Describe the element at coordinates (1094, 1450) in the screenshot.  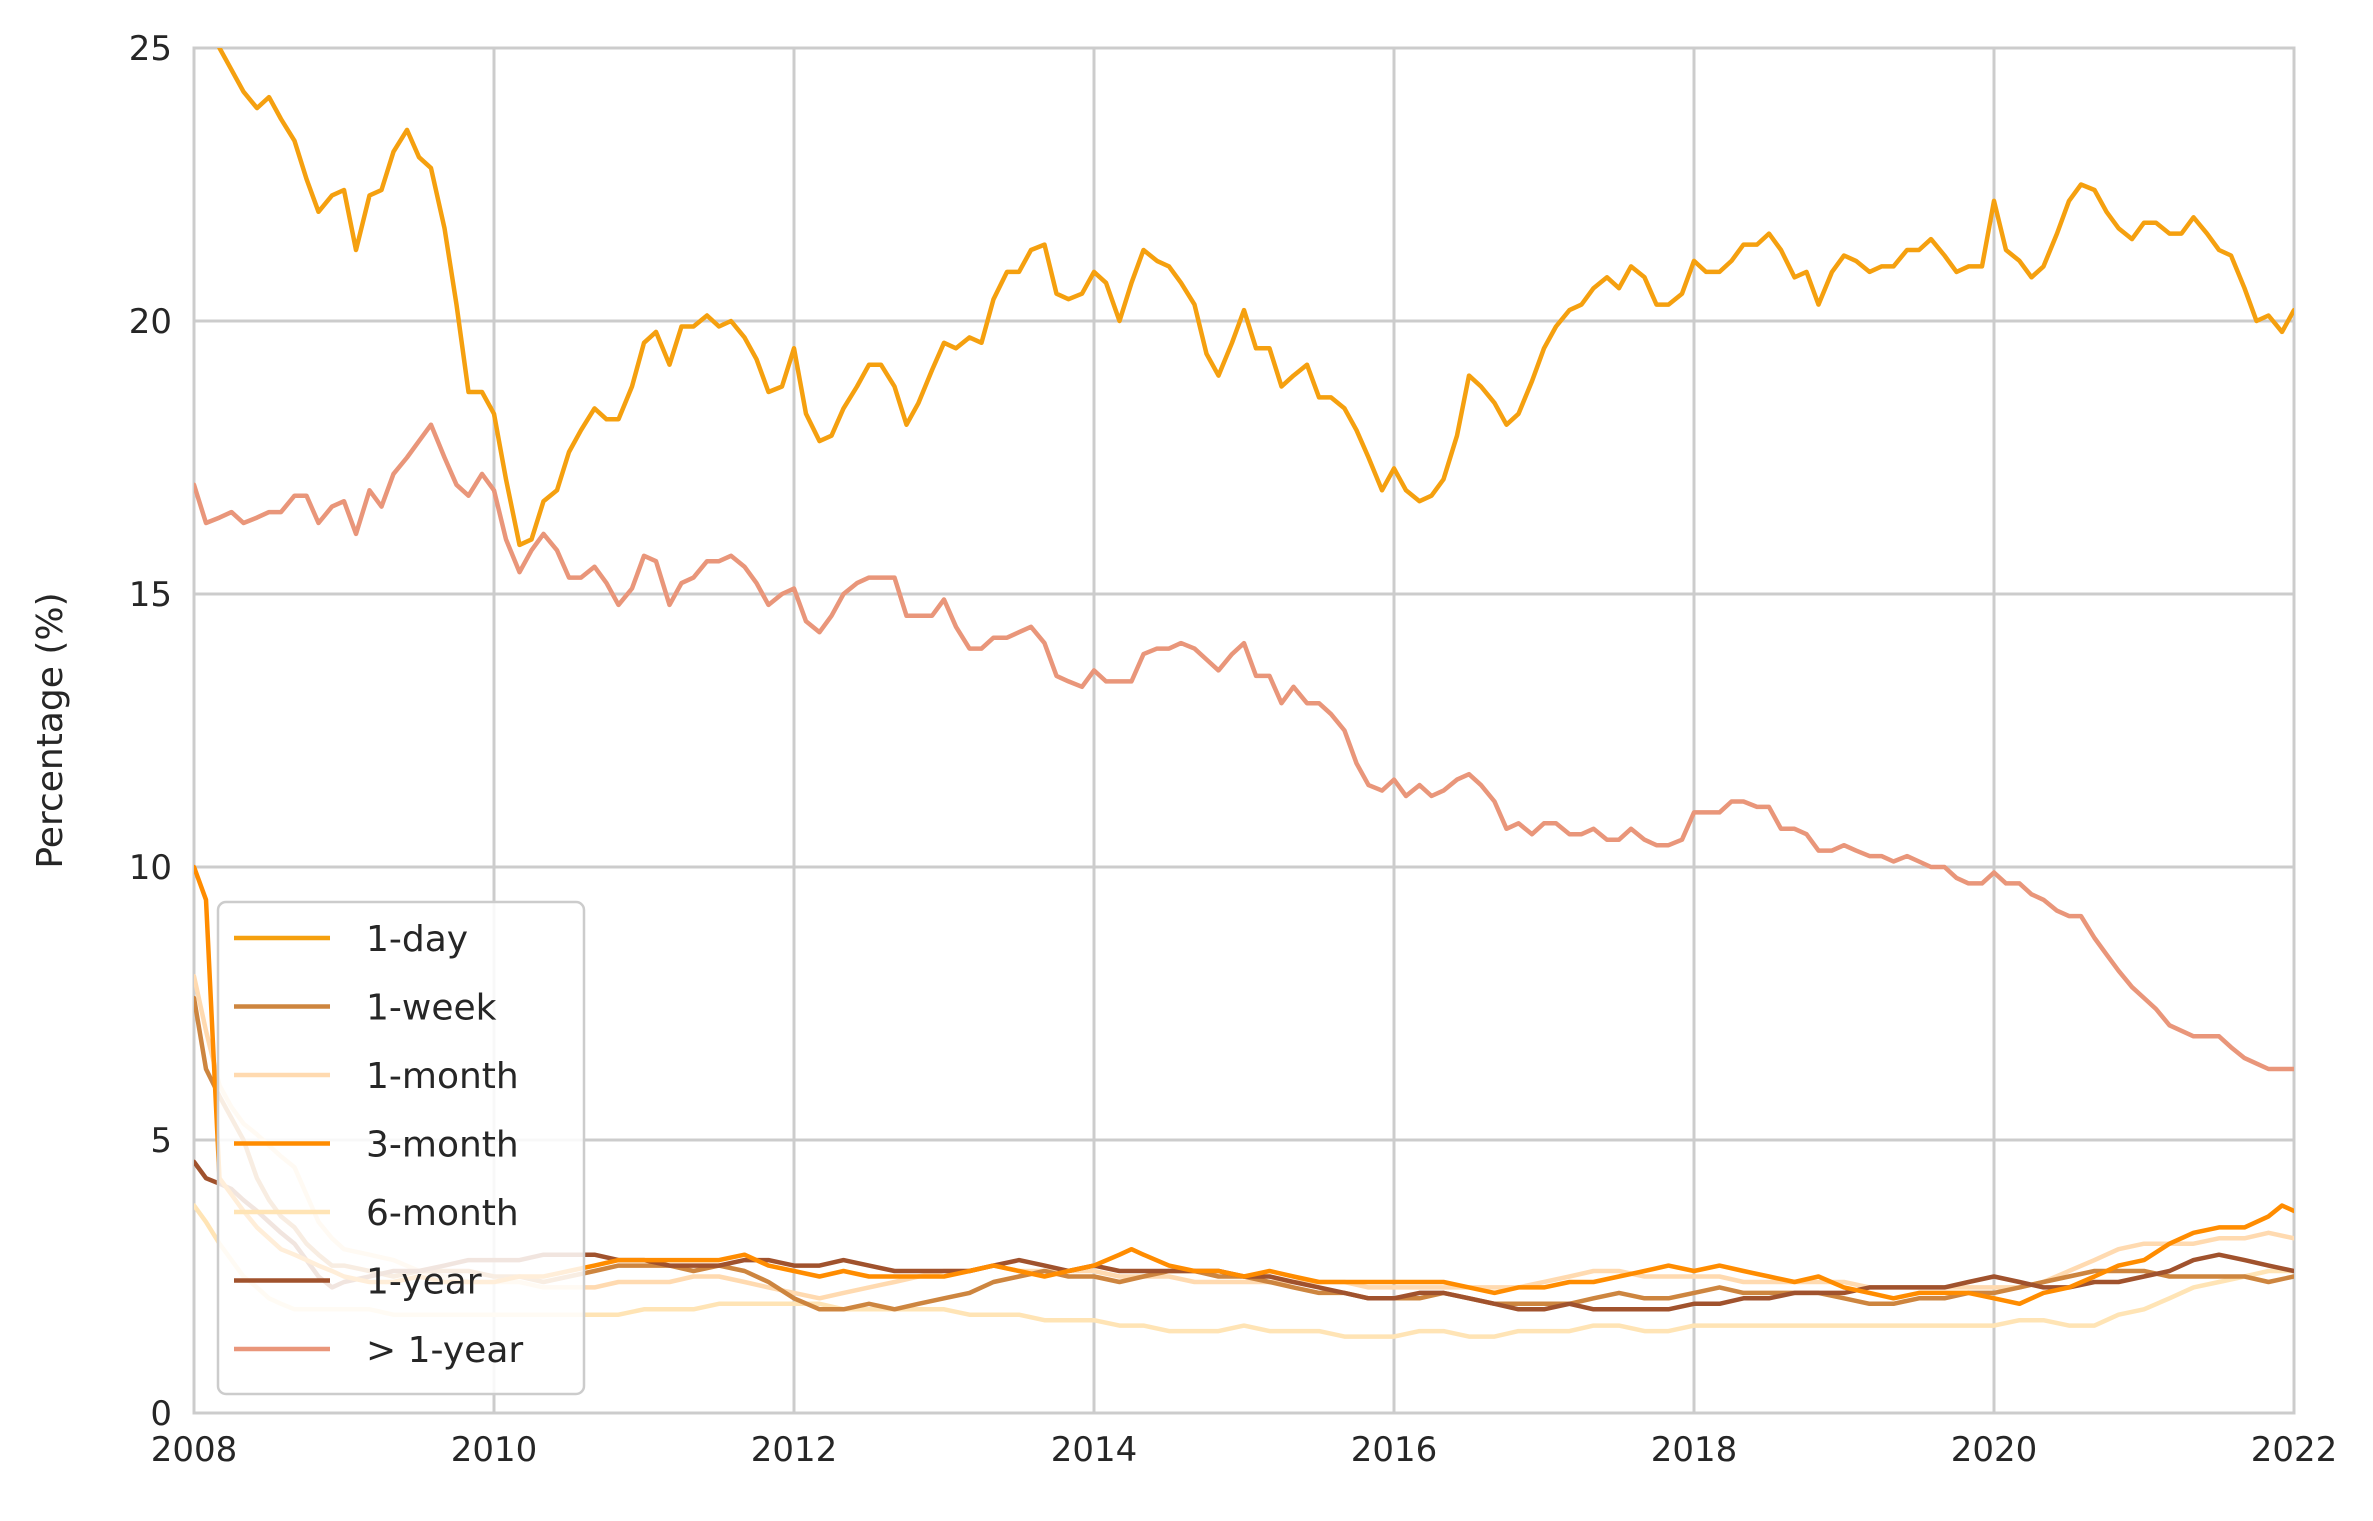
I see `x-tick-label: 2014` at that location.